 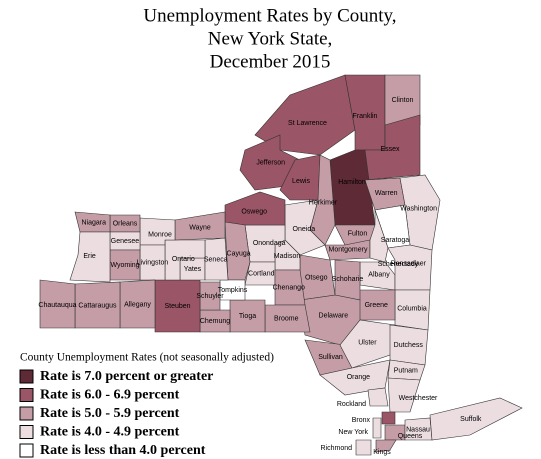 What do you see at coordinates (353, 432) in the screenshot?
I see `county-label: New York` at bounding box center [353, 432].